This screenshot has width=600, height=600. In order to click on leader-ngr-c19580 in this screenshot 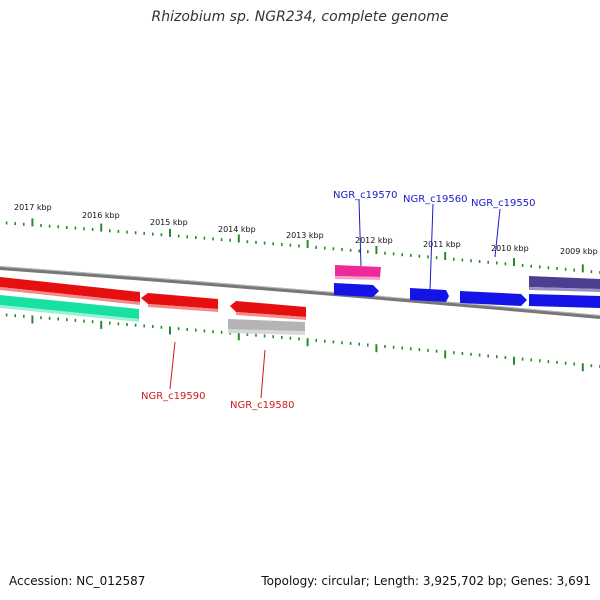, I will do `click(263, 374)`.